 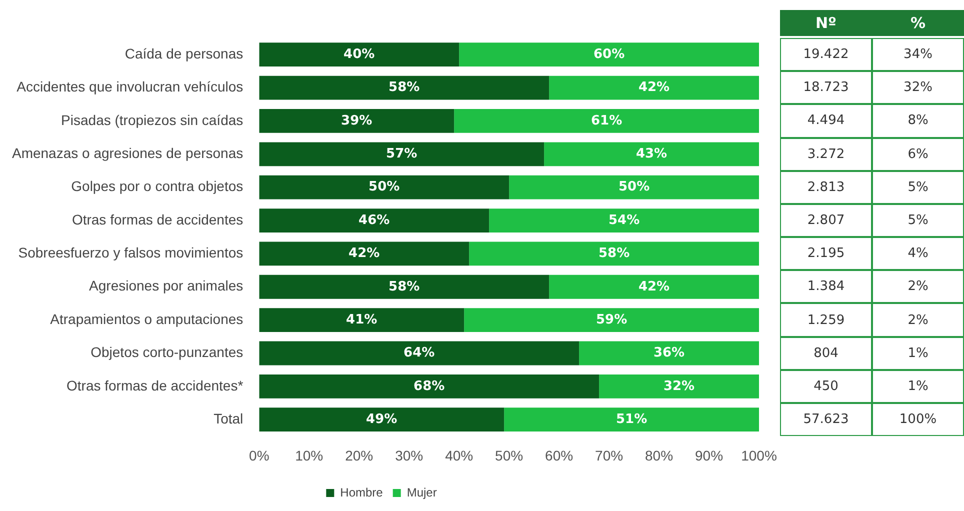 I want to click on text: 1.384, so click(x=826, y=287).